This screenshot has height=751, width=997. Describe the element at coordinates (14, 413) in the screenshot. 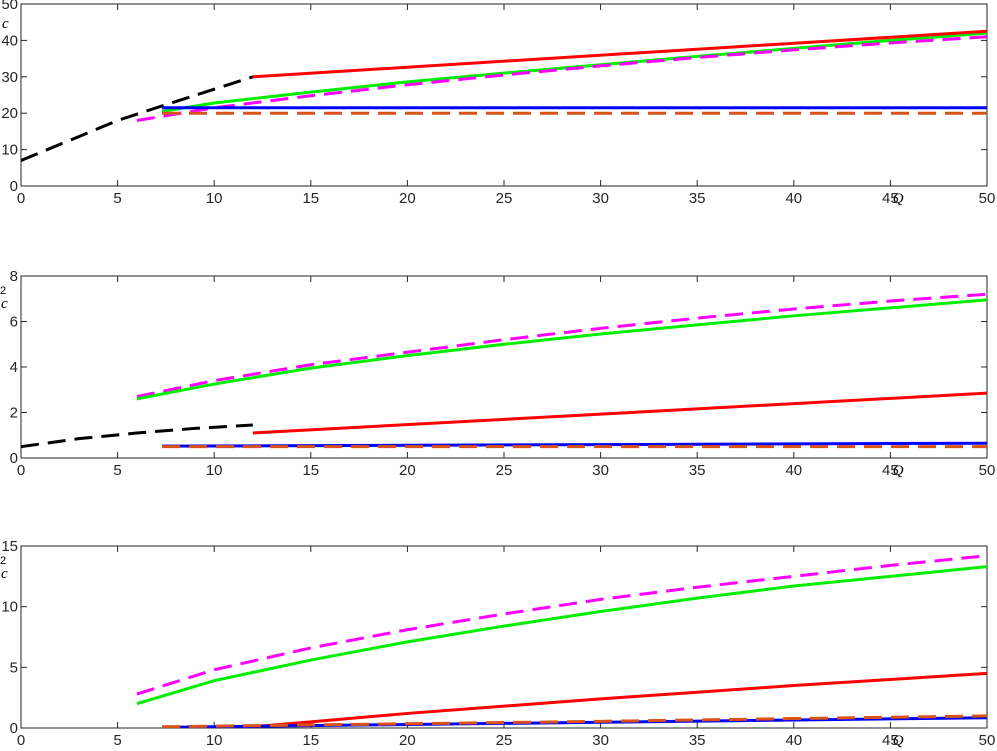

I see `y-tick-label: 2` at that location.